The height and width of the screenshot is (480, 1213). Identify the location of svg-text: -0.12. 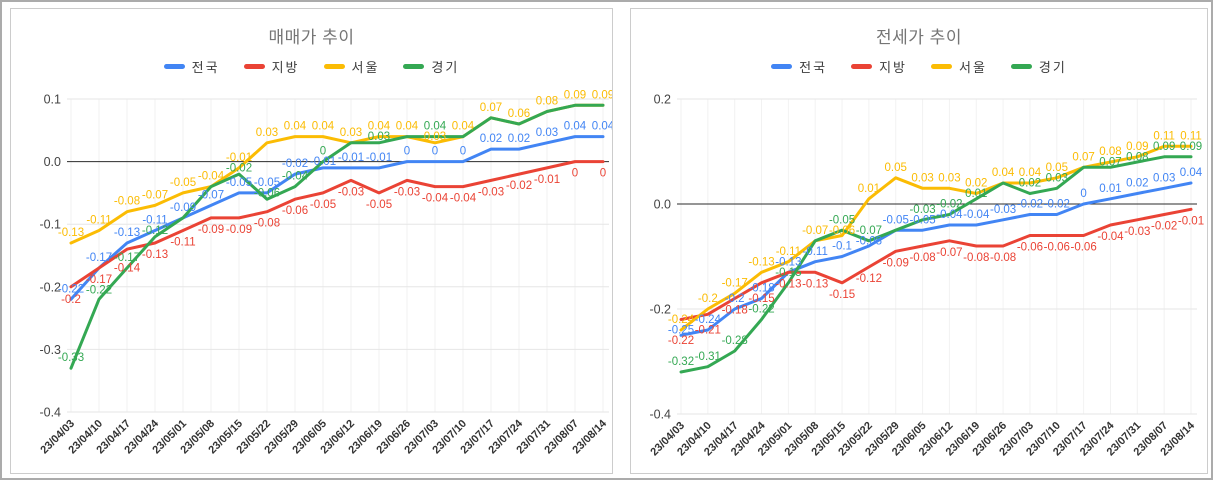
(155, 231).